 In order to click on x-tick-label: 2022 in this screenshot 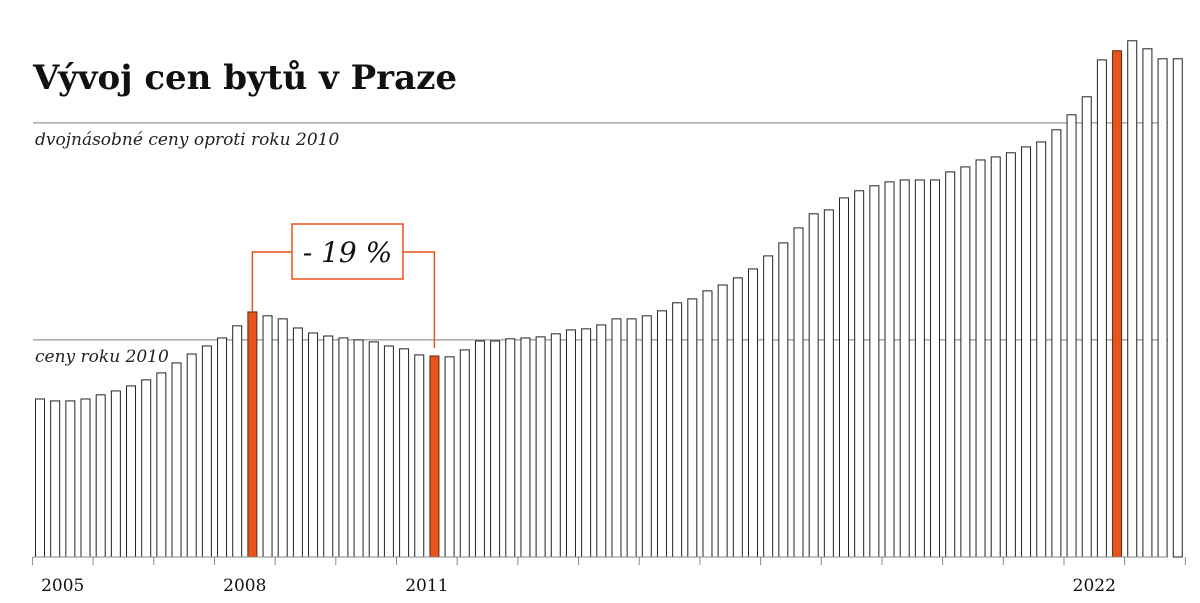, I will do `click(1094, 586)`.